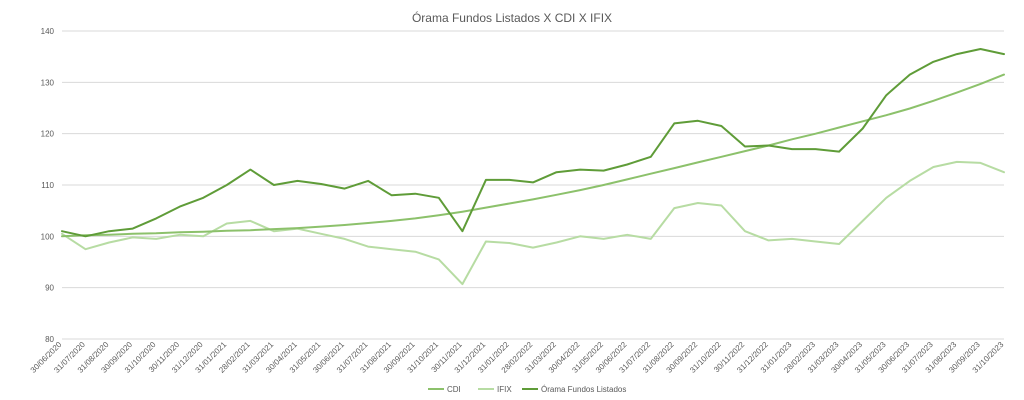  What do you see at coordinates (48, 31) in the screenshot?
I see `y-tick-label: 140` at bounding box center [48, 31].